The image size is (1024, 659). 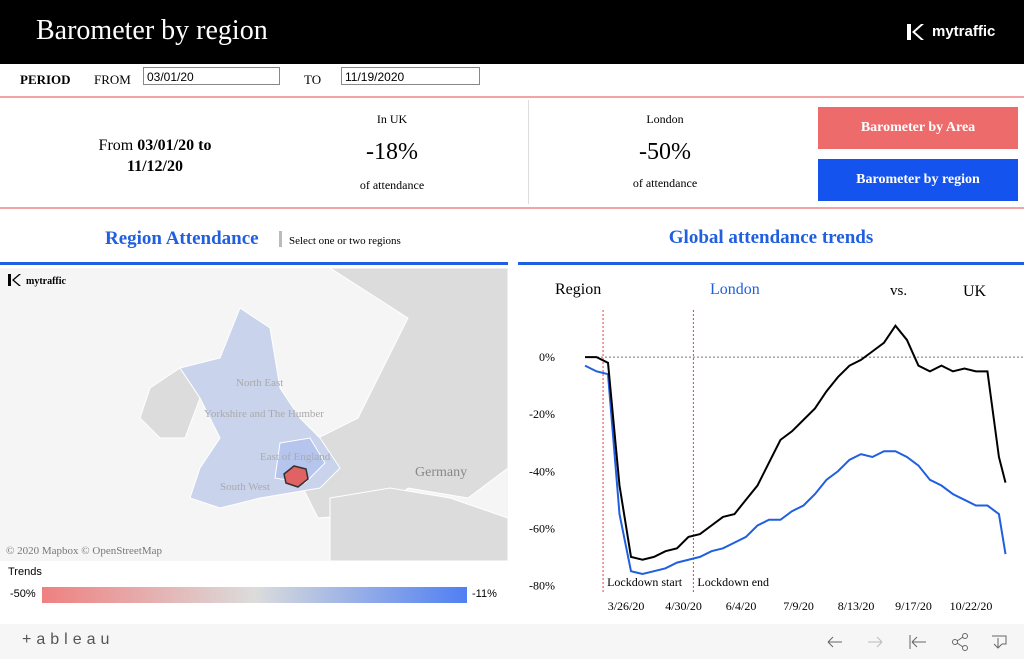 I want to click on legend-max: -11%, so click(x=484, y=594).